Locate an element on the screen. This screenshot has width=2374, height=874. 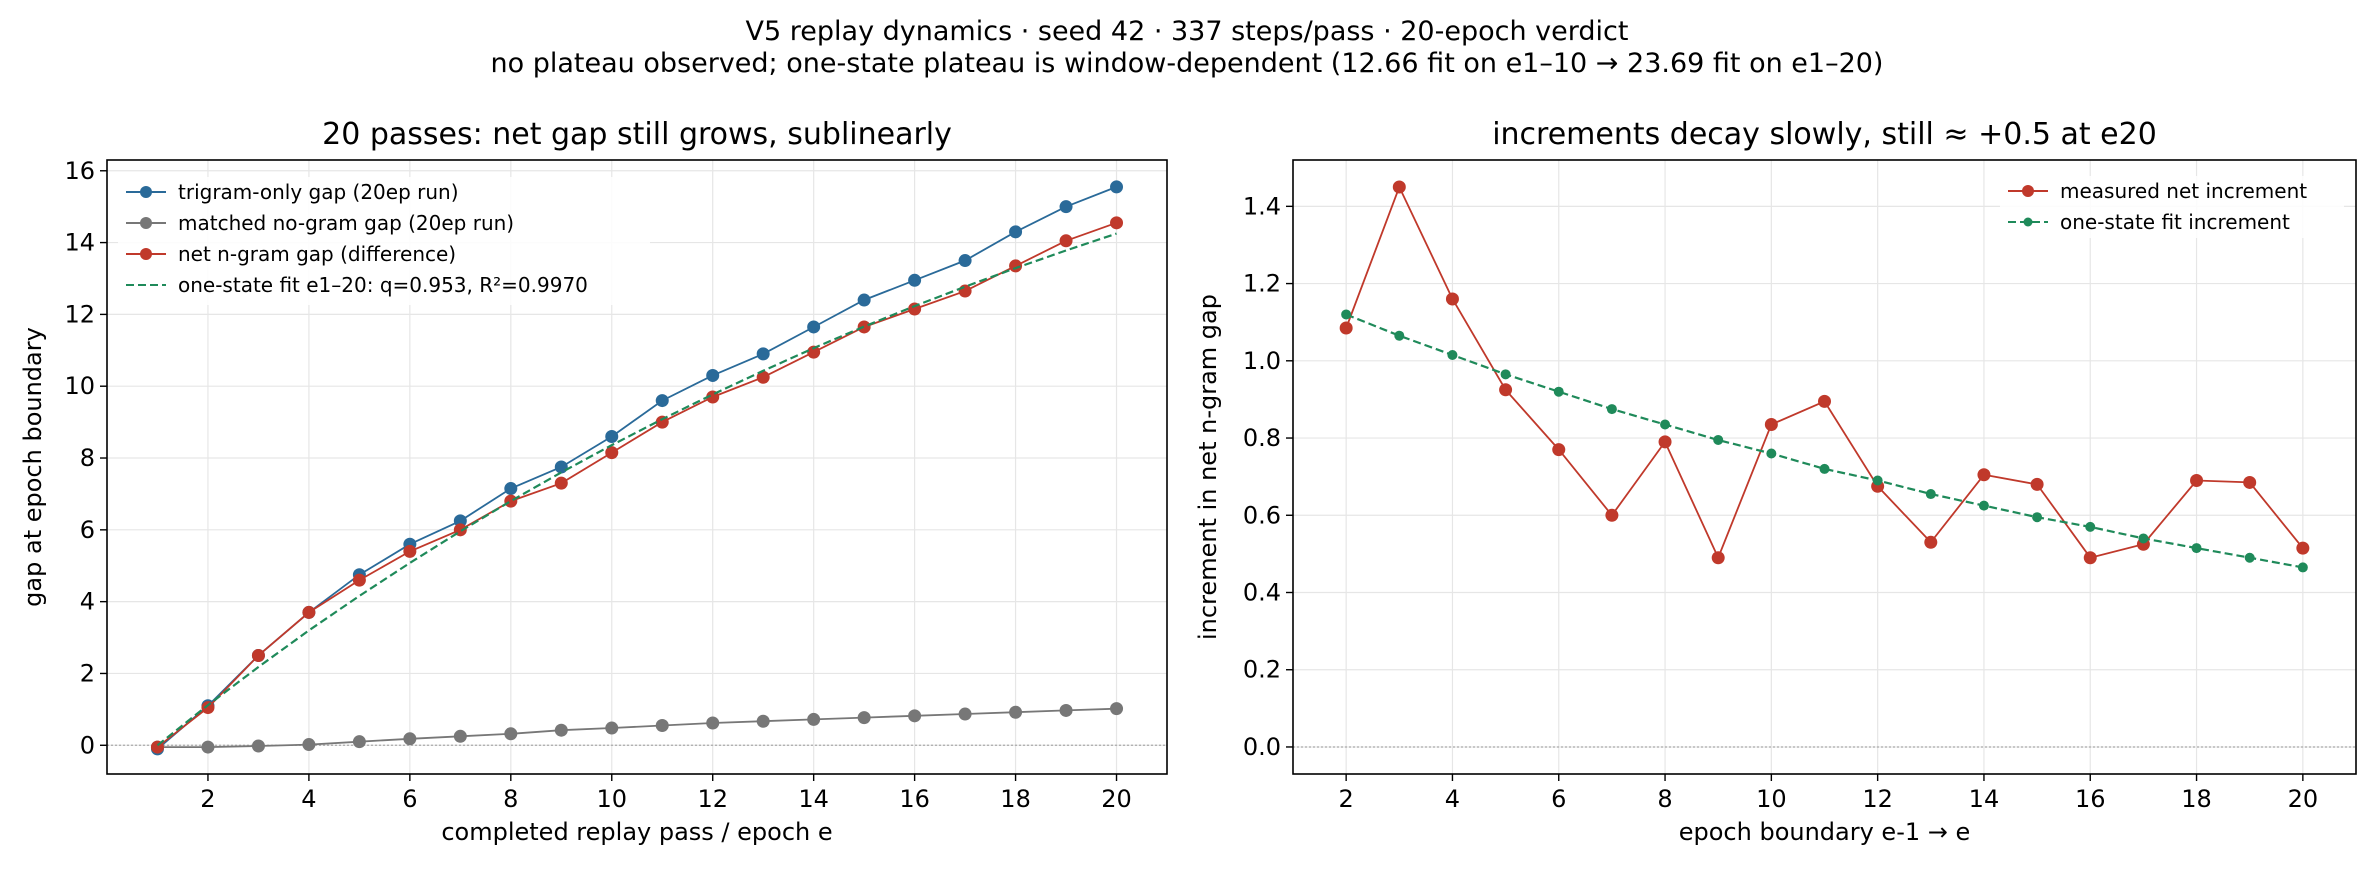
y-tick-label: 0.2 is located at coordinates (1262, 670).